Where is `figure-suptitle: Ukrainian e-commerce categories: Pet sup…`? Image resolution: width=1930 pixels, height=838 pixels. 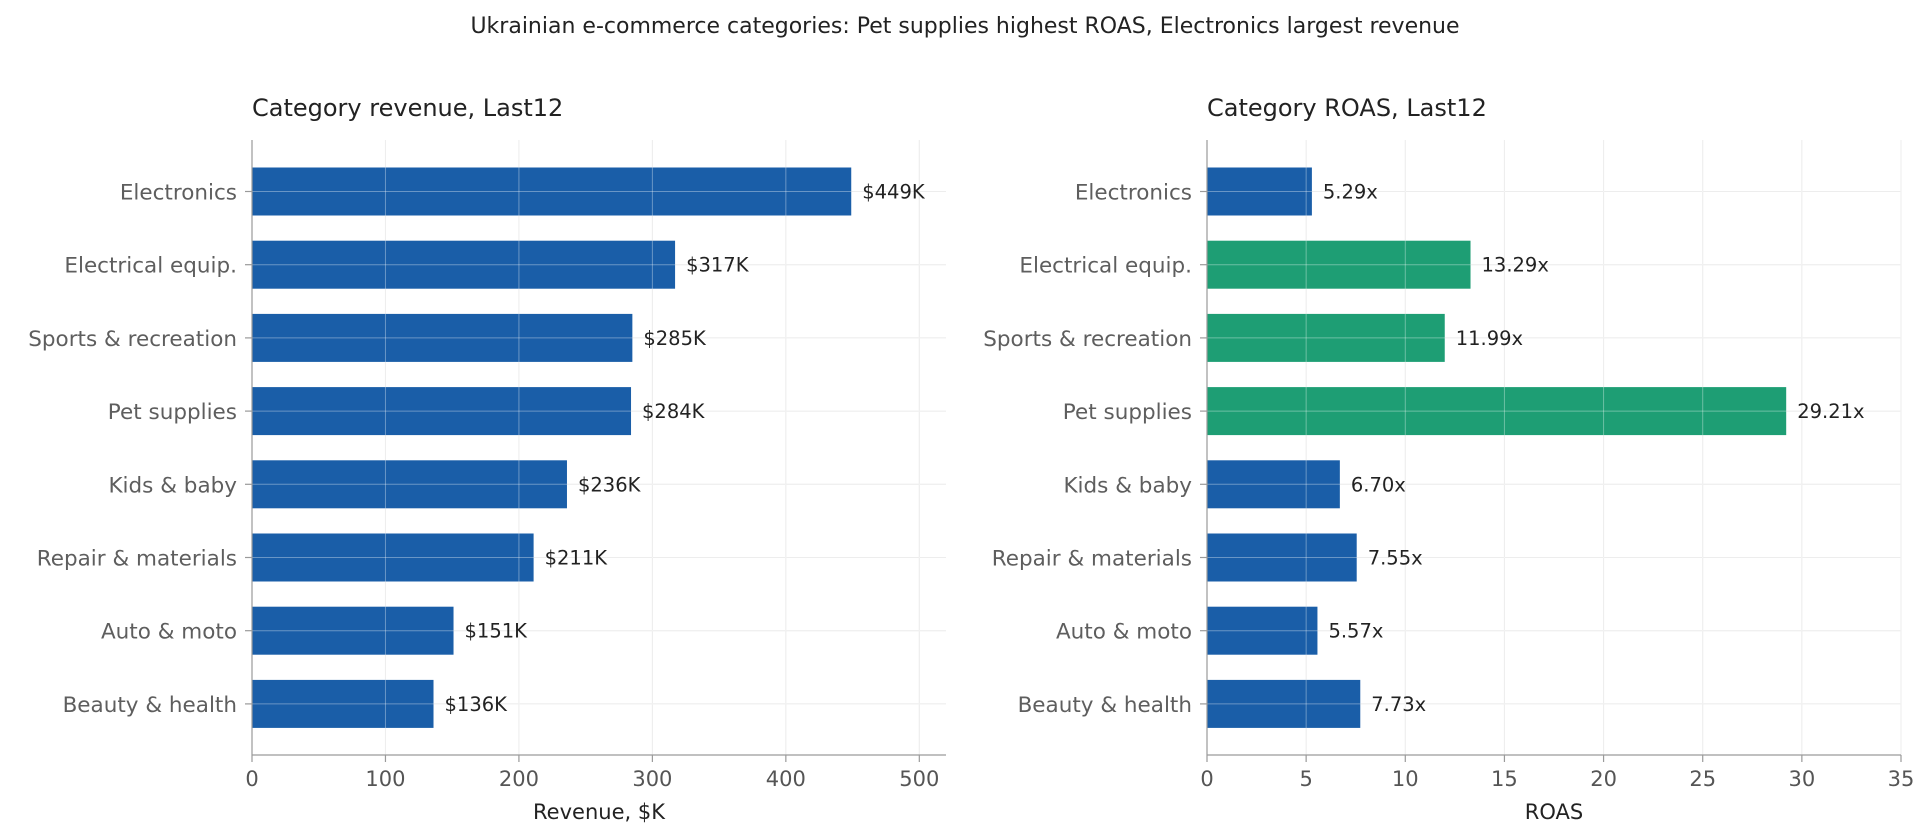 figure-suptitle: Ukrainian e-commerce categories: Pet sup… is located at coordinates (964, 26).